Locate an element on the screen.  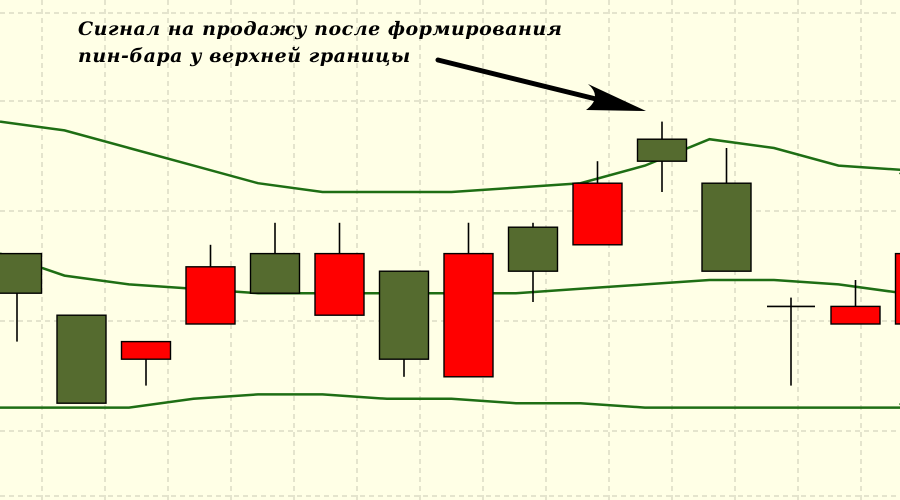
band-lower is located at coordinates (450, 401).